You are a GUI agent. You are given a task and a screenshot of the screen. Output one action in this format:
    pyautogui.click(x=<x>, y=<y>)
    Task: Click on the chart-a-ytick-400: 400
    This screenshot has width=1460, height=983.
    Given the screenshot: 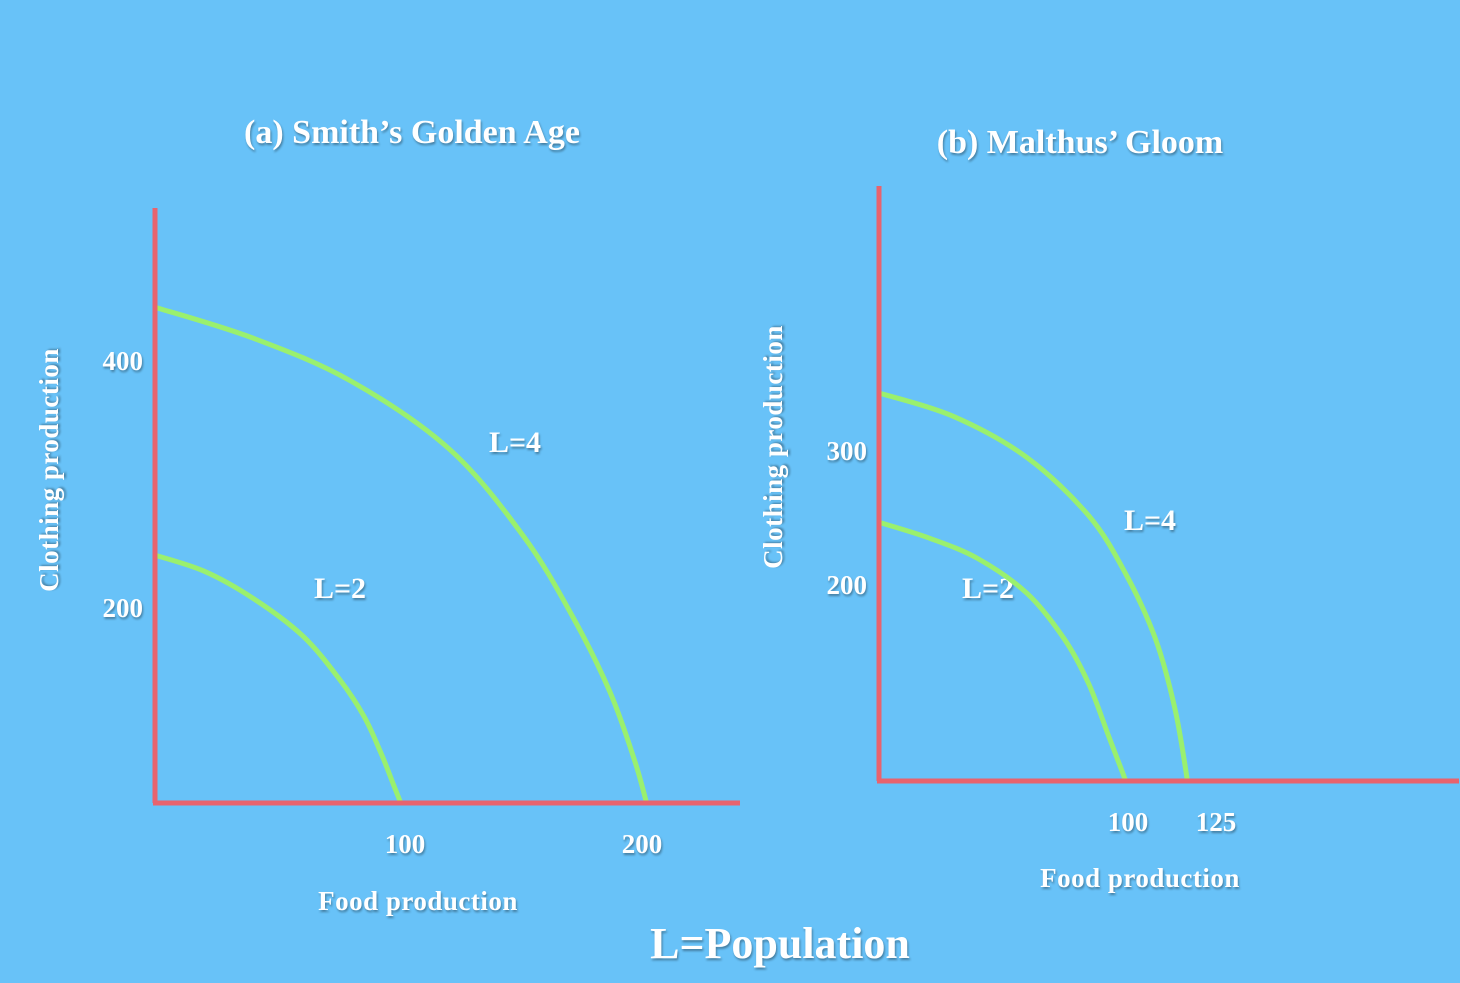 What is the action you would take?
    pyautogui.click(x=123, y=361)
    